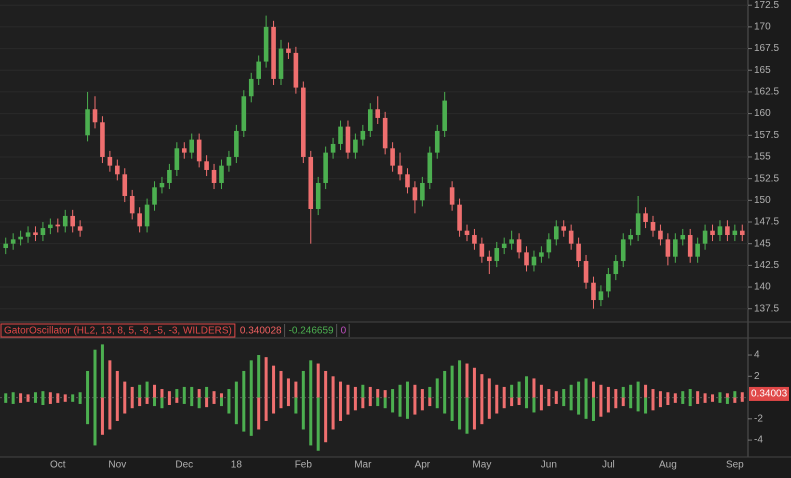 The image size is (791, 478). Describe the element at coordinates (261, 331) in the screenshot. I see `readout: 0.340028` at that location.